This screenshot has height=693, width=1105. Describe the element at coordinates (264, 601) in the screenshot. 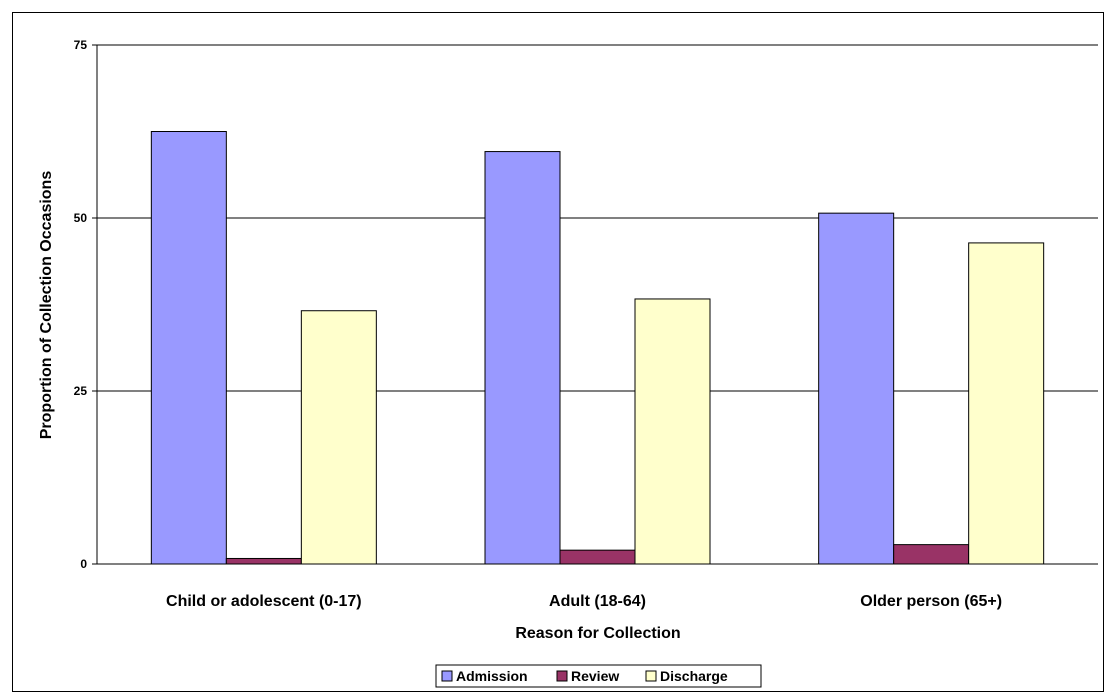

I see `x-tick-label: Child or adolescent (0-17)` at that location.